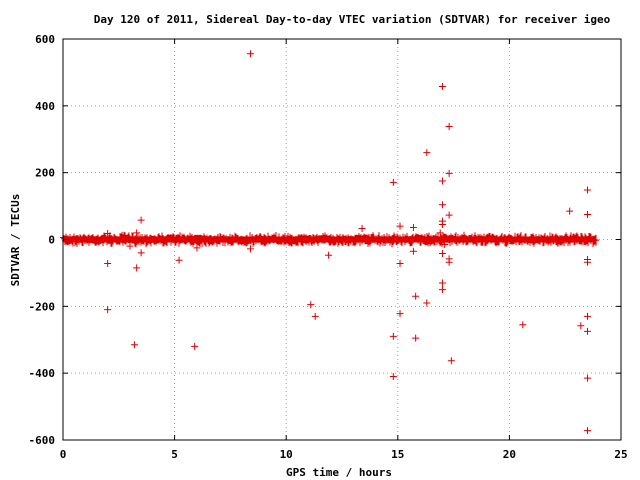 Image resolution: width=640 pixels, height=480 pixels. Describe the element at coordinates (286, 454) in the screenshot. I see `x-tick-label: 10` at that location.